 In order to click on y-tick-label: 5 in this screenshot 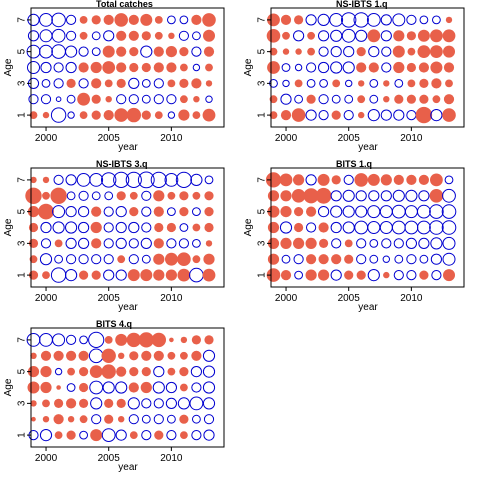, I will do `click(22, 51)`.